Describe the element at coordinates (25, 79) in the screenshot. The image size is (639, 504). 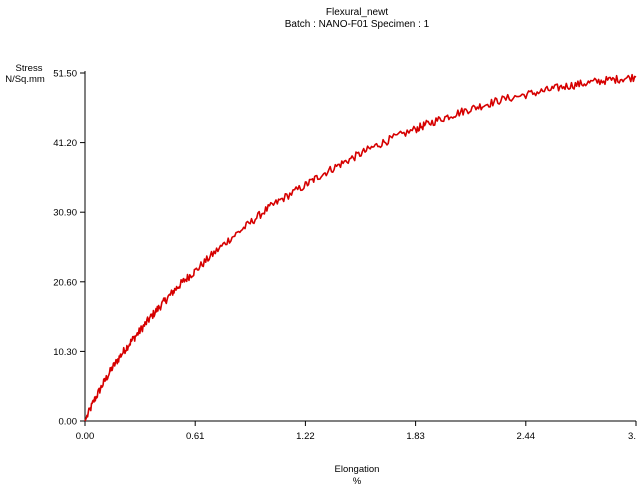
I see `y-axis-unit: N/Sq.mm` at that location.